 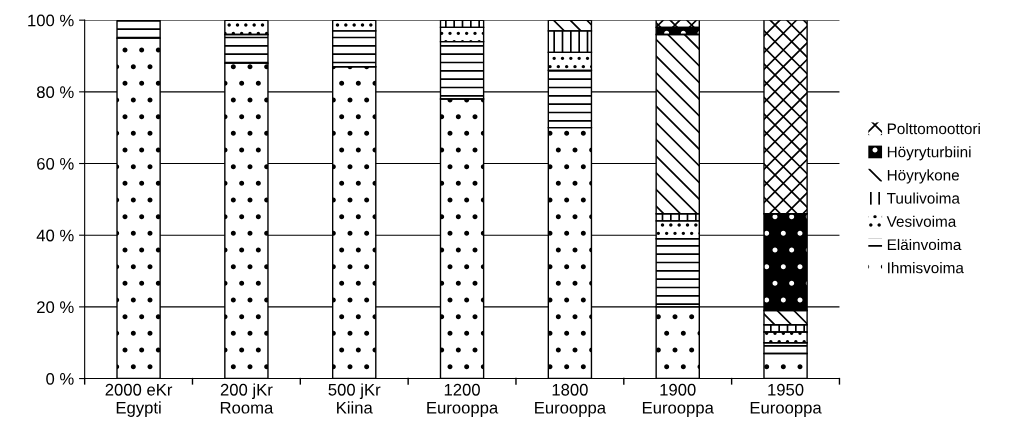 What do you see at coordinates (51, 20) in the screenshot?
I see `y-tick-label: 100 %` at bounding box center [51, 20].